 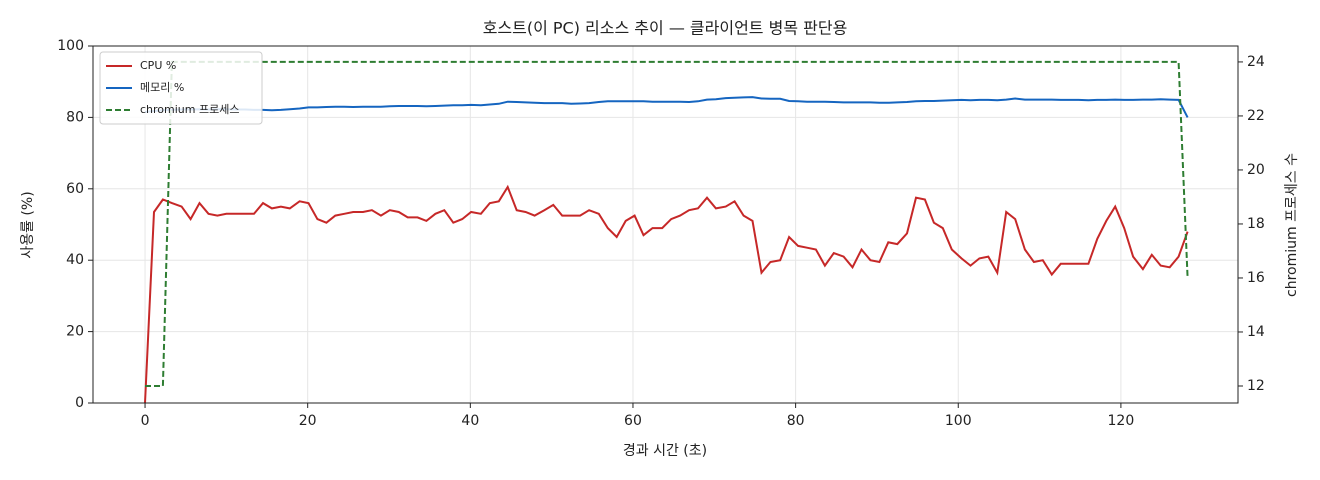 What do you see at coordinates (665, 451) in the screenshot?
I see `x-axis-label: 경과 시간 (초)` at bounding box center [665, 451].